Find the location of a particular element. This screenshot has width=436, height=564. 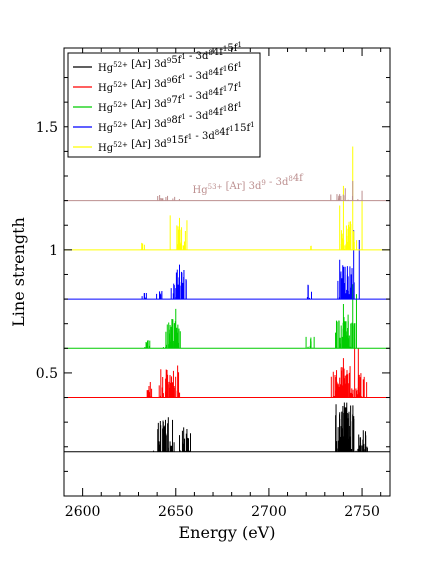

legend-entry: Hg52+ [Ar] 3d915f1 - 3d84f115f1 is located at coordinates (176, 137).